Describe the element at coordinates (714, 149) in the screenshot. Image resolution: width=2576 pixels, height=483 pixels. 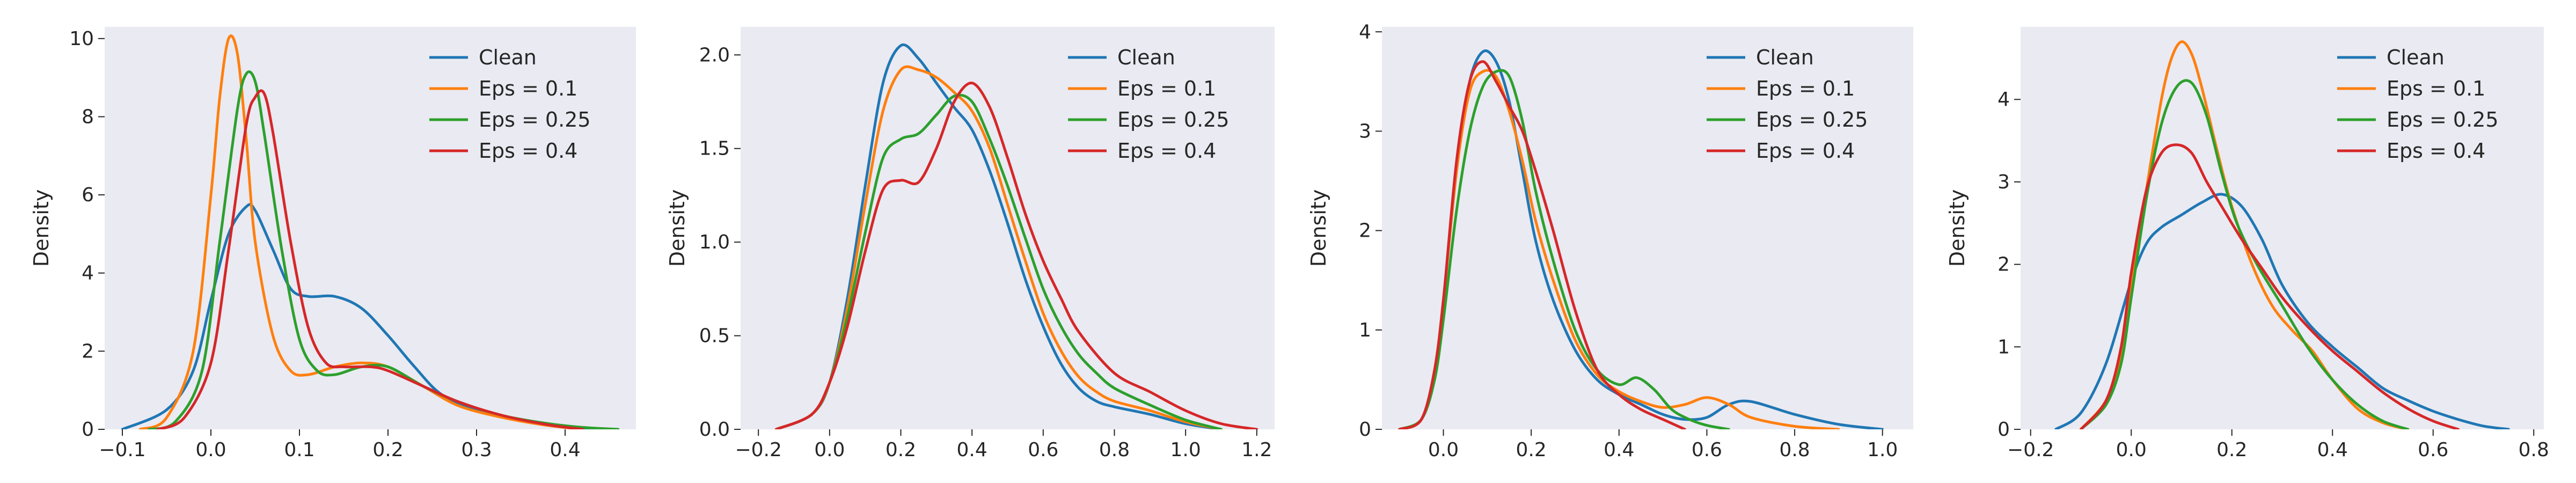
I see `y-tick-label: 1.5` at that location.